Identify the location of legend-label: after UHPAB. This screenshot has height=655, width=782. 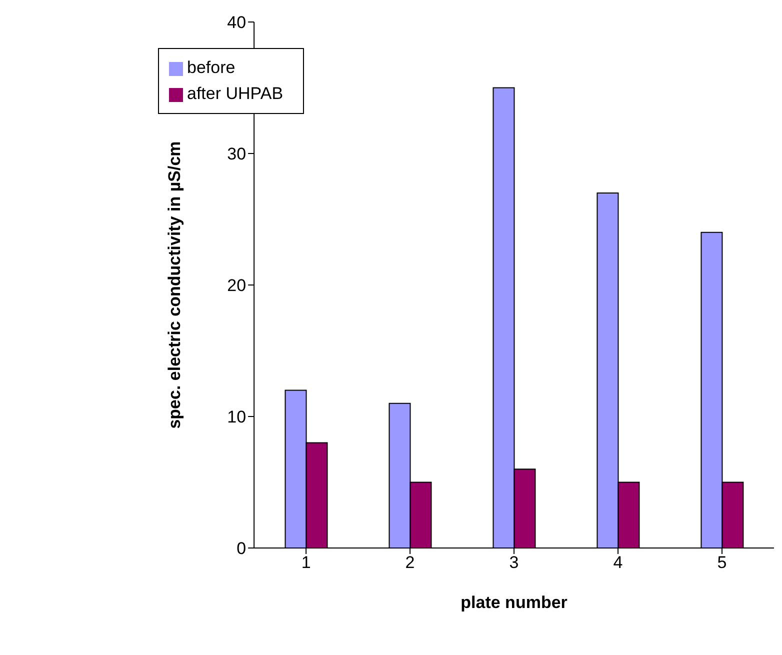
(235, 93).